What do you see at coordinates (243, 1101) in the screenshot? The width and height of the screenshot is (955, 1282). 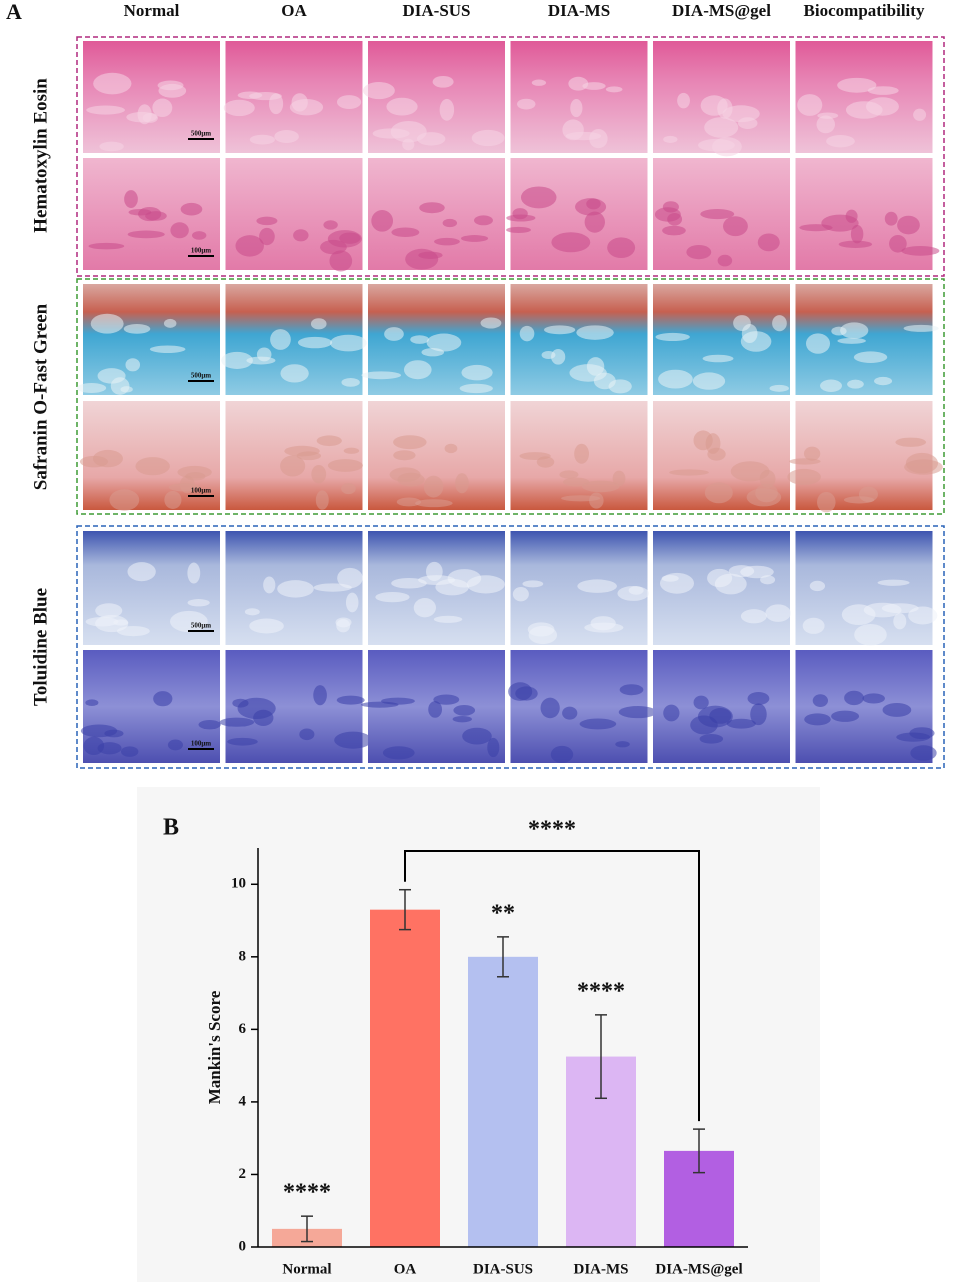 I see `y-tick-label: 4` at bounding box center [243, 1101].